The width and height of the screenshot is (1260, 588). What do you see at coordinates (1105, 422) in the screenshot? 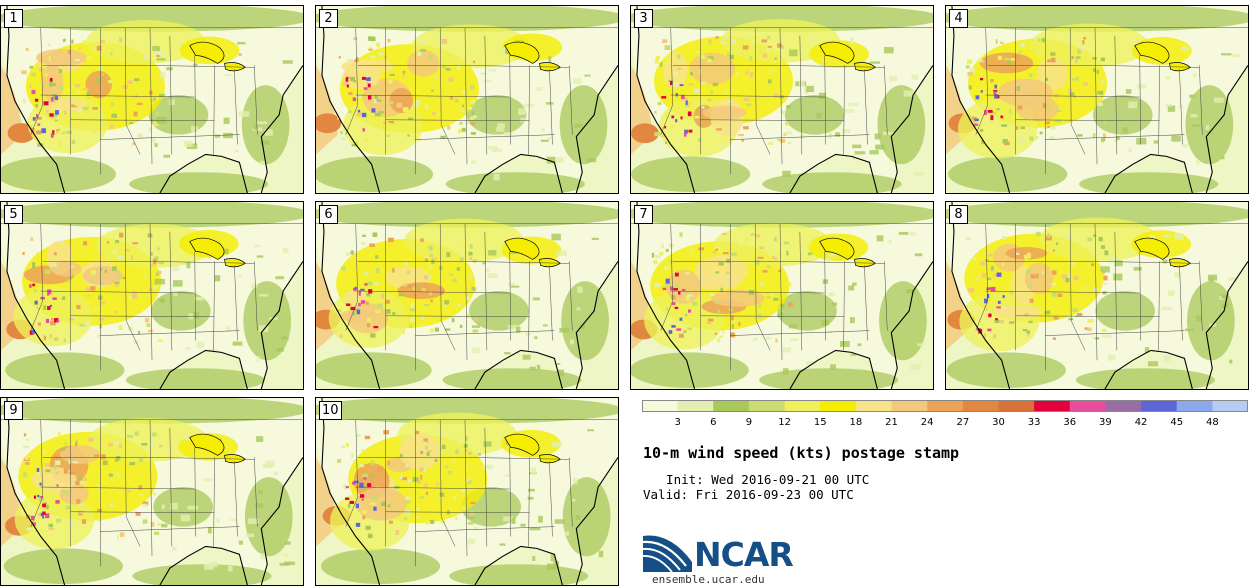
I see `colorbar-tick-label: 39` at bounding box center [1105, 422].